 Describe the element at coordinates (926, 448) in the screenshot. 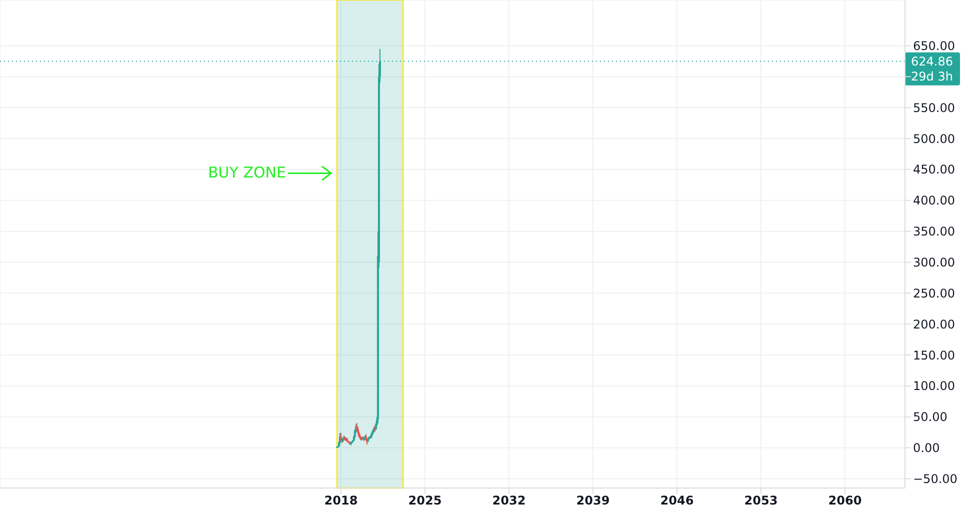

I see `y-tick-label: 0.00` at that location.